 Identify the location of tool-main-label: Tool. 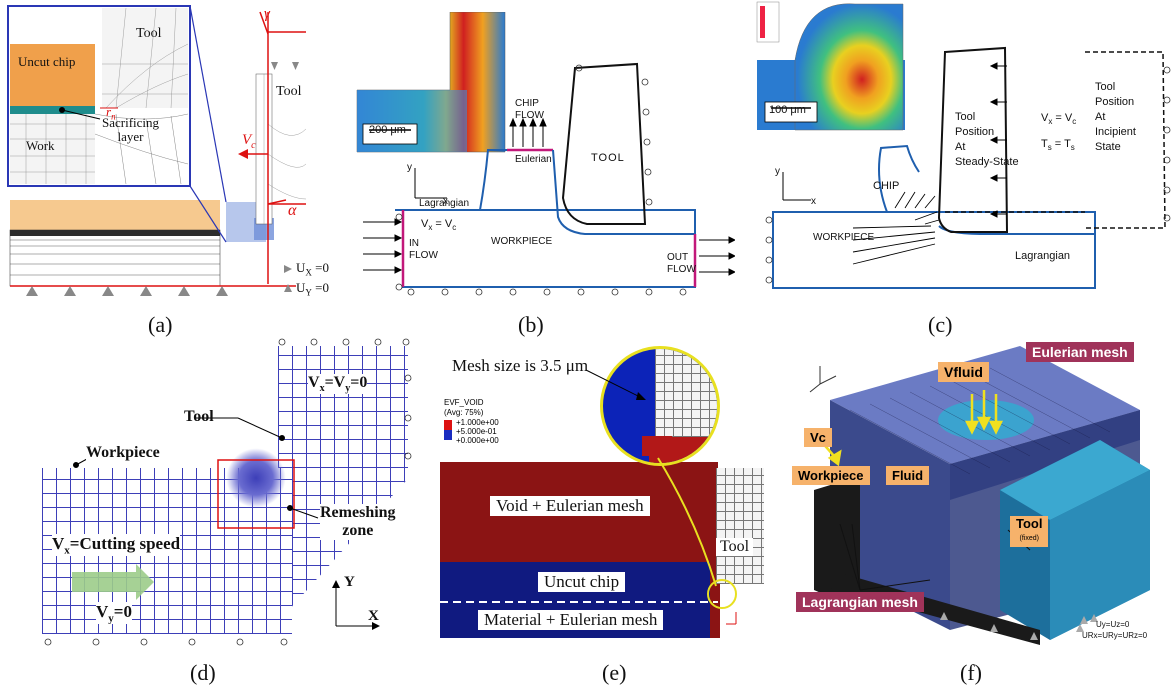
(289, 91).